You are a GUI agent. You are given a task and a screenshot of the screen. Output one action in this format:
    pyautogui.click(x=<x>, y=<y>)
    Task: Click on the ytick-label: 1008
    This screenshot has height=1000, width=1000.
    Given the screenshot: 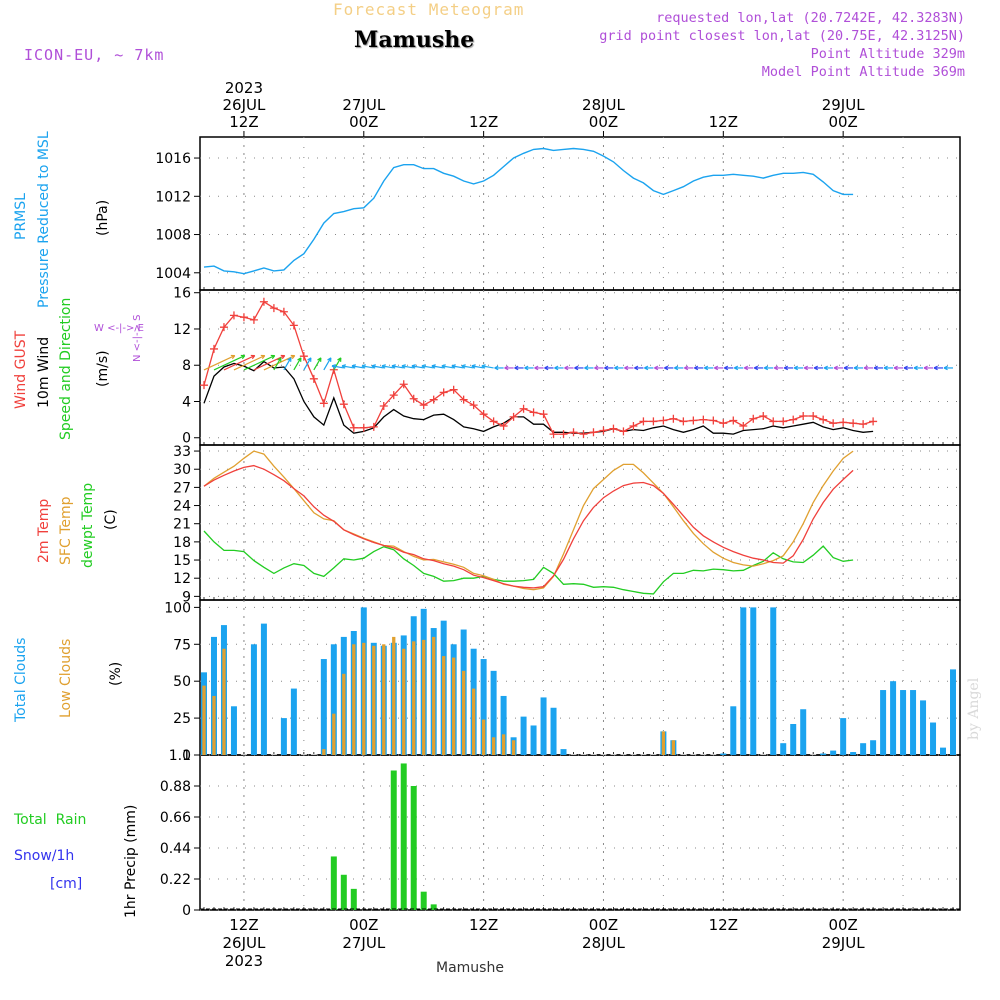 What is the action you would take?
    pyautogui.click(x=173, y=236)
    